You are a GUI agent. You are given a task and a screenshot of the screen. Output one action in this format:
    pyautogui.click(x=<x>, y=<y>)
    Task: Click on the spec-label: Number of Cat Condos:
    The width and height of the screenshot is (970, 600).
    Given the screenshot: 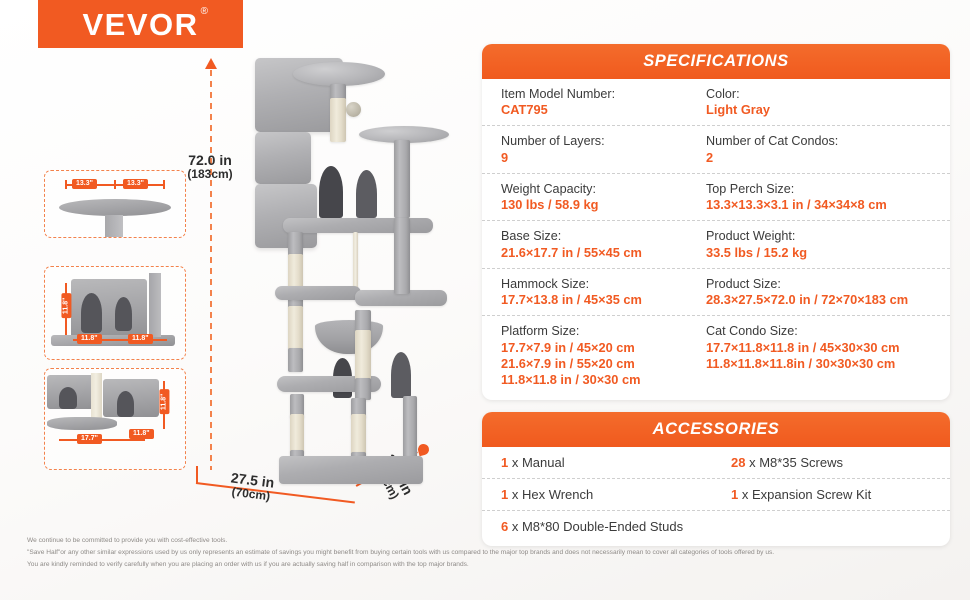 What is the action you would take?
    pyautogui.click(x=772, y=141)
    